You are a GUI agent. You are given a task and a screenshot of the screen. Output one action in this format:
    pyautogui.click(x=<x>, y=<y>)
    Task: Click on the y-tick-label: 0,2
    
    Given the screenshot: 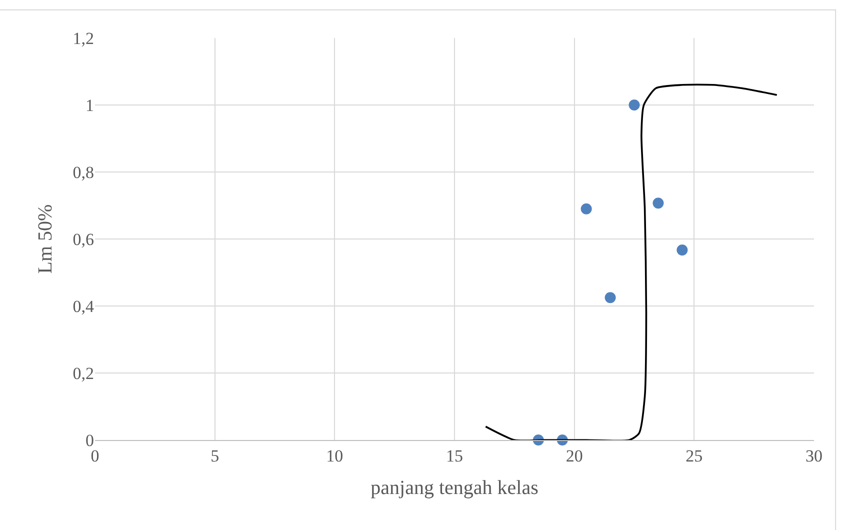 What is the action you would take?
    pyautogui.click(x=83, y=373)
    